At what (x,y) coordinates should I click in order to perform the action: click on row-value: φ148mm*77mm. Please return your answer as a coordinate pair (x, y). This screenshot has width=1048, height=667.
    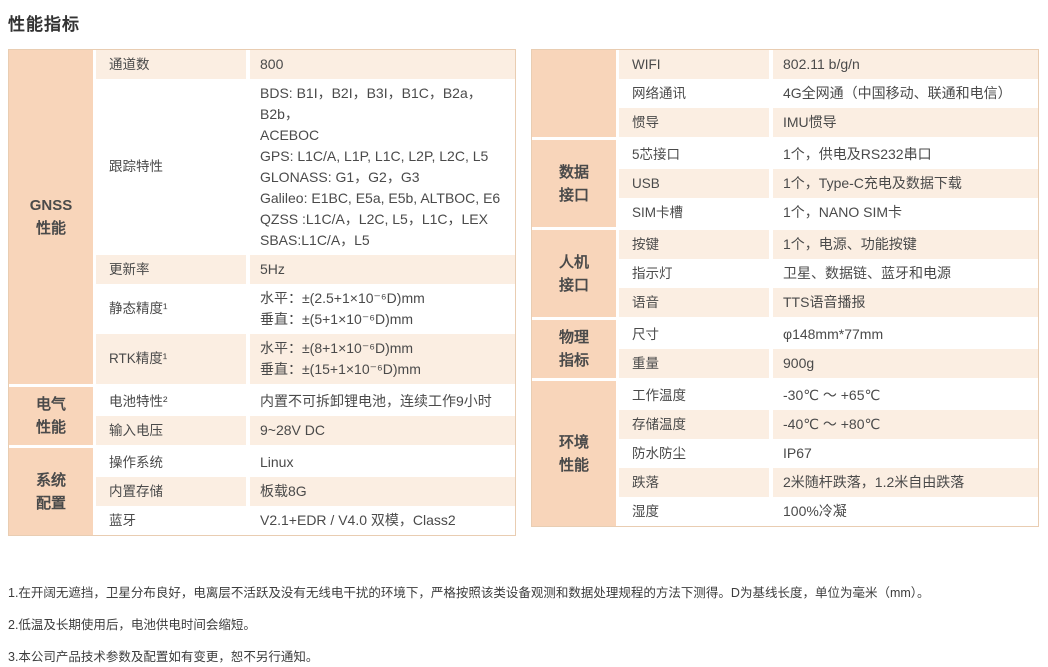
    Looking at the image, I should click on (833, 334).